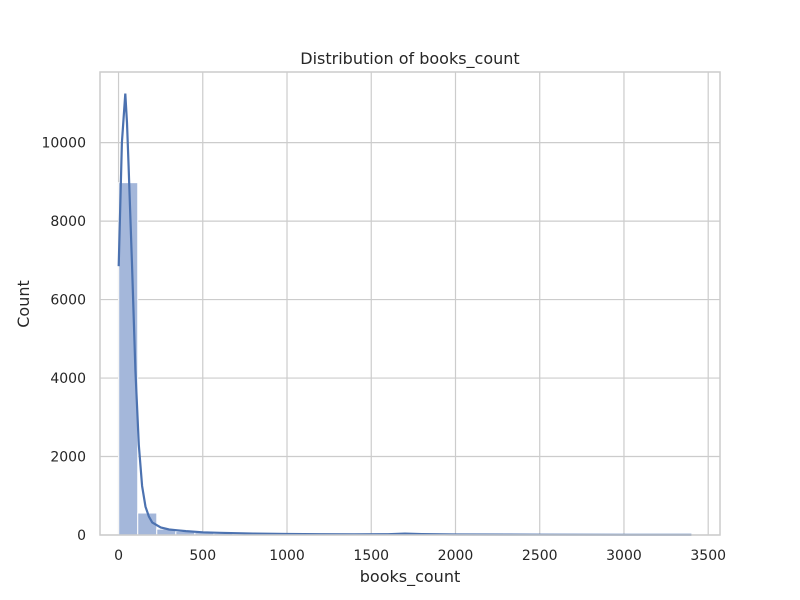 Image resolution: width=800 pixels, height=600 pixels. I want to click on x-tick-label: 2000, so click(456, 556).